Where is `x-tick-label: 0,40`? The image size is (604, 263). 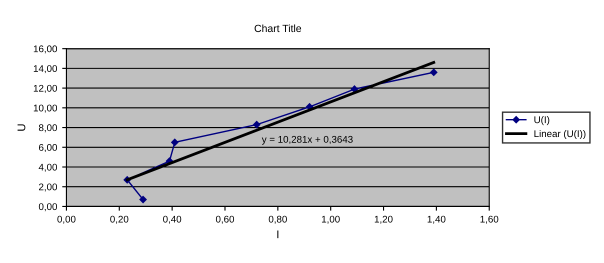
x-tick-label: 0,40 is located at coordinates (172, 220).